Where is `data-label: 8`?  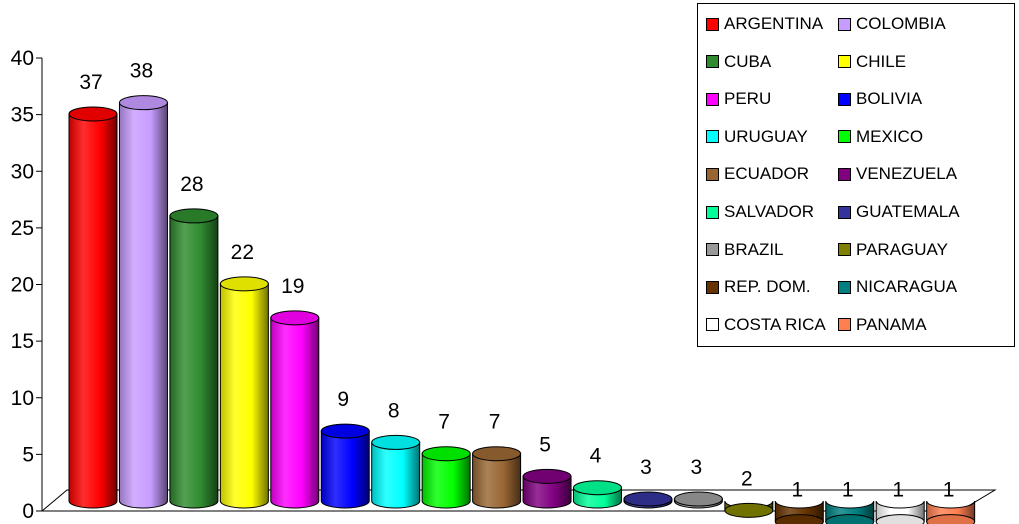
data-label: 8 is located at coordinates (394, 410).